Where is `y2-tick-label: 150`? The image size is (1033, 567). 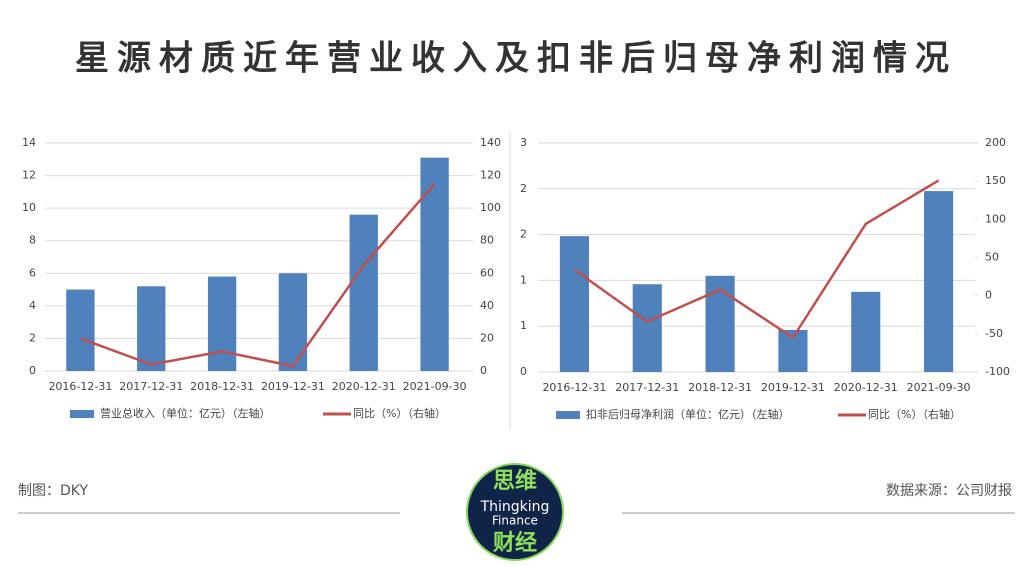 y2-tick-label: 150 is located at coordinates (995, 180).